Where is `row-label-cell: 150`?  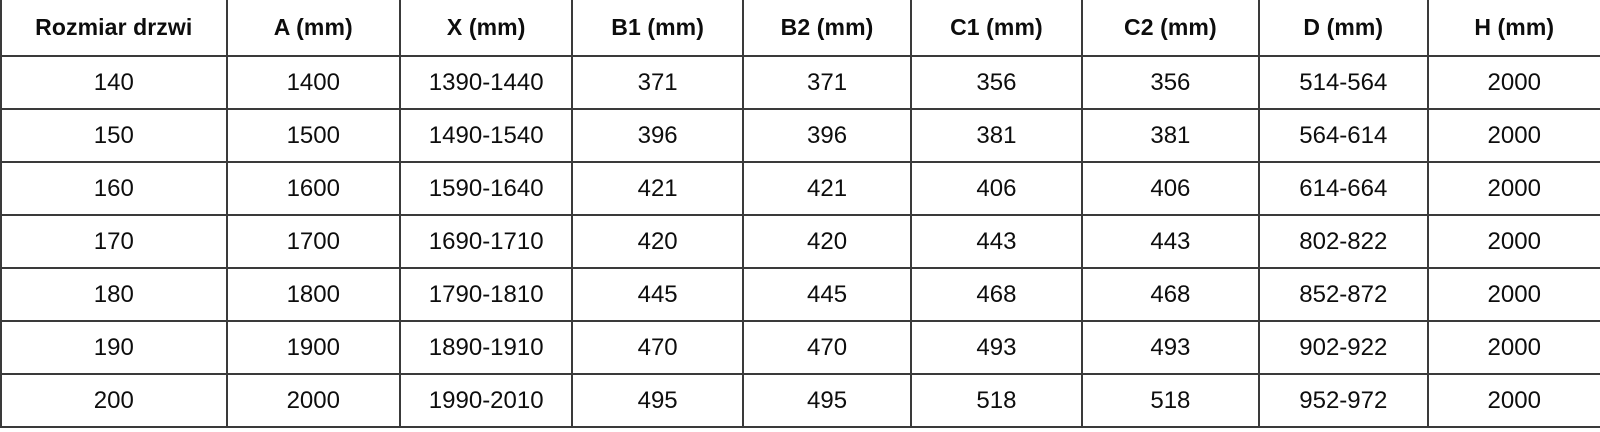 row-label-cell: 150 is located at coordinates (114, 136).